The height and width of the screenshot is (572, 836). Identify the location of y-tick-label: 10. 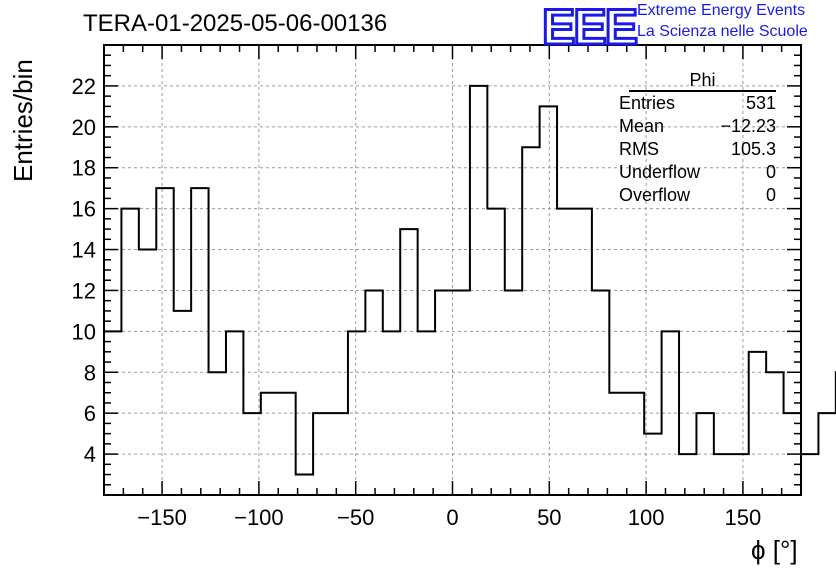
(84, 331).